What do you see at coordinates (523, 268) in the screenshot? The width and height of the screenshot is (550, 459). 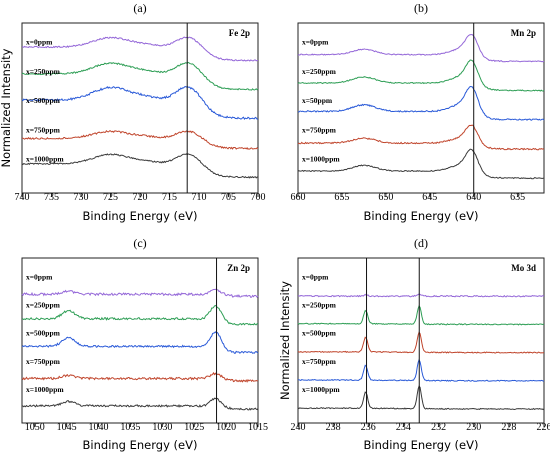 I see `element-label: Mo 3d` at bounding box center [523, 268].